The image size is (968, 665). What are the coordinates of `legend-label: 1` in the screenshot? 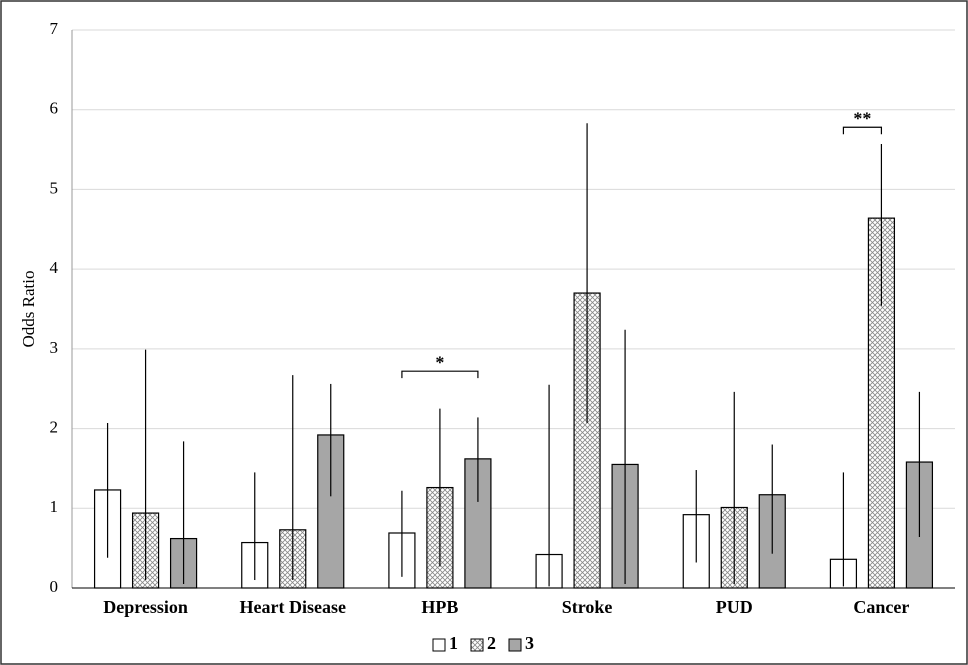 It's located at (453, 643).